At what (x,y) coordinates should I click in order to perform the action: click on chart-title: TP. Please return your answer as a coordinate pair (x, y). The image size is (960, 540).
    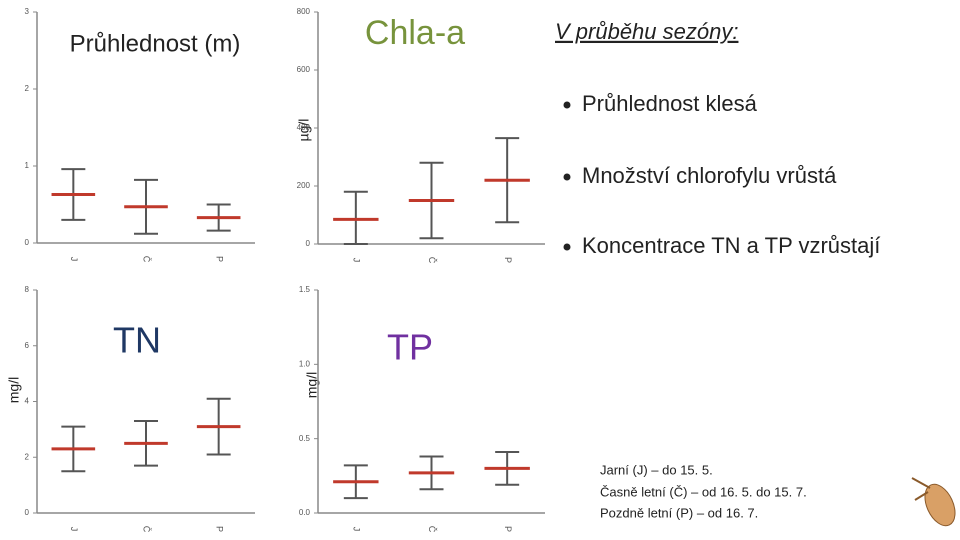
    Looking at the image, I should click on (410, 347).